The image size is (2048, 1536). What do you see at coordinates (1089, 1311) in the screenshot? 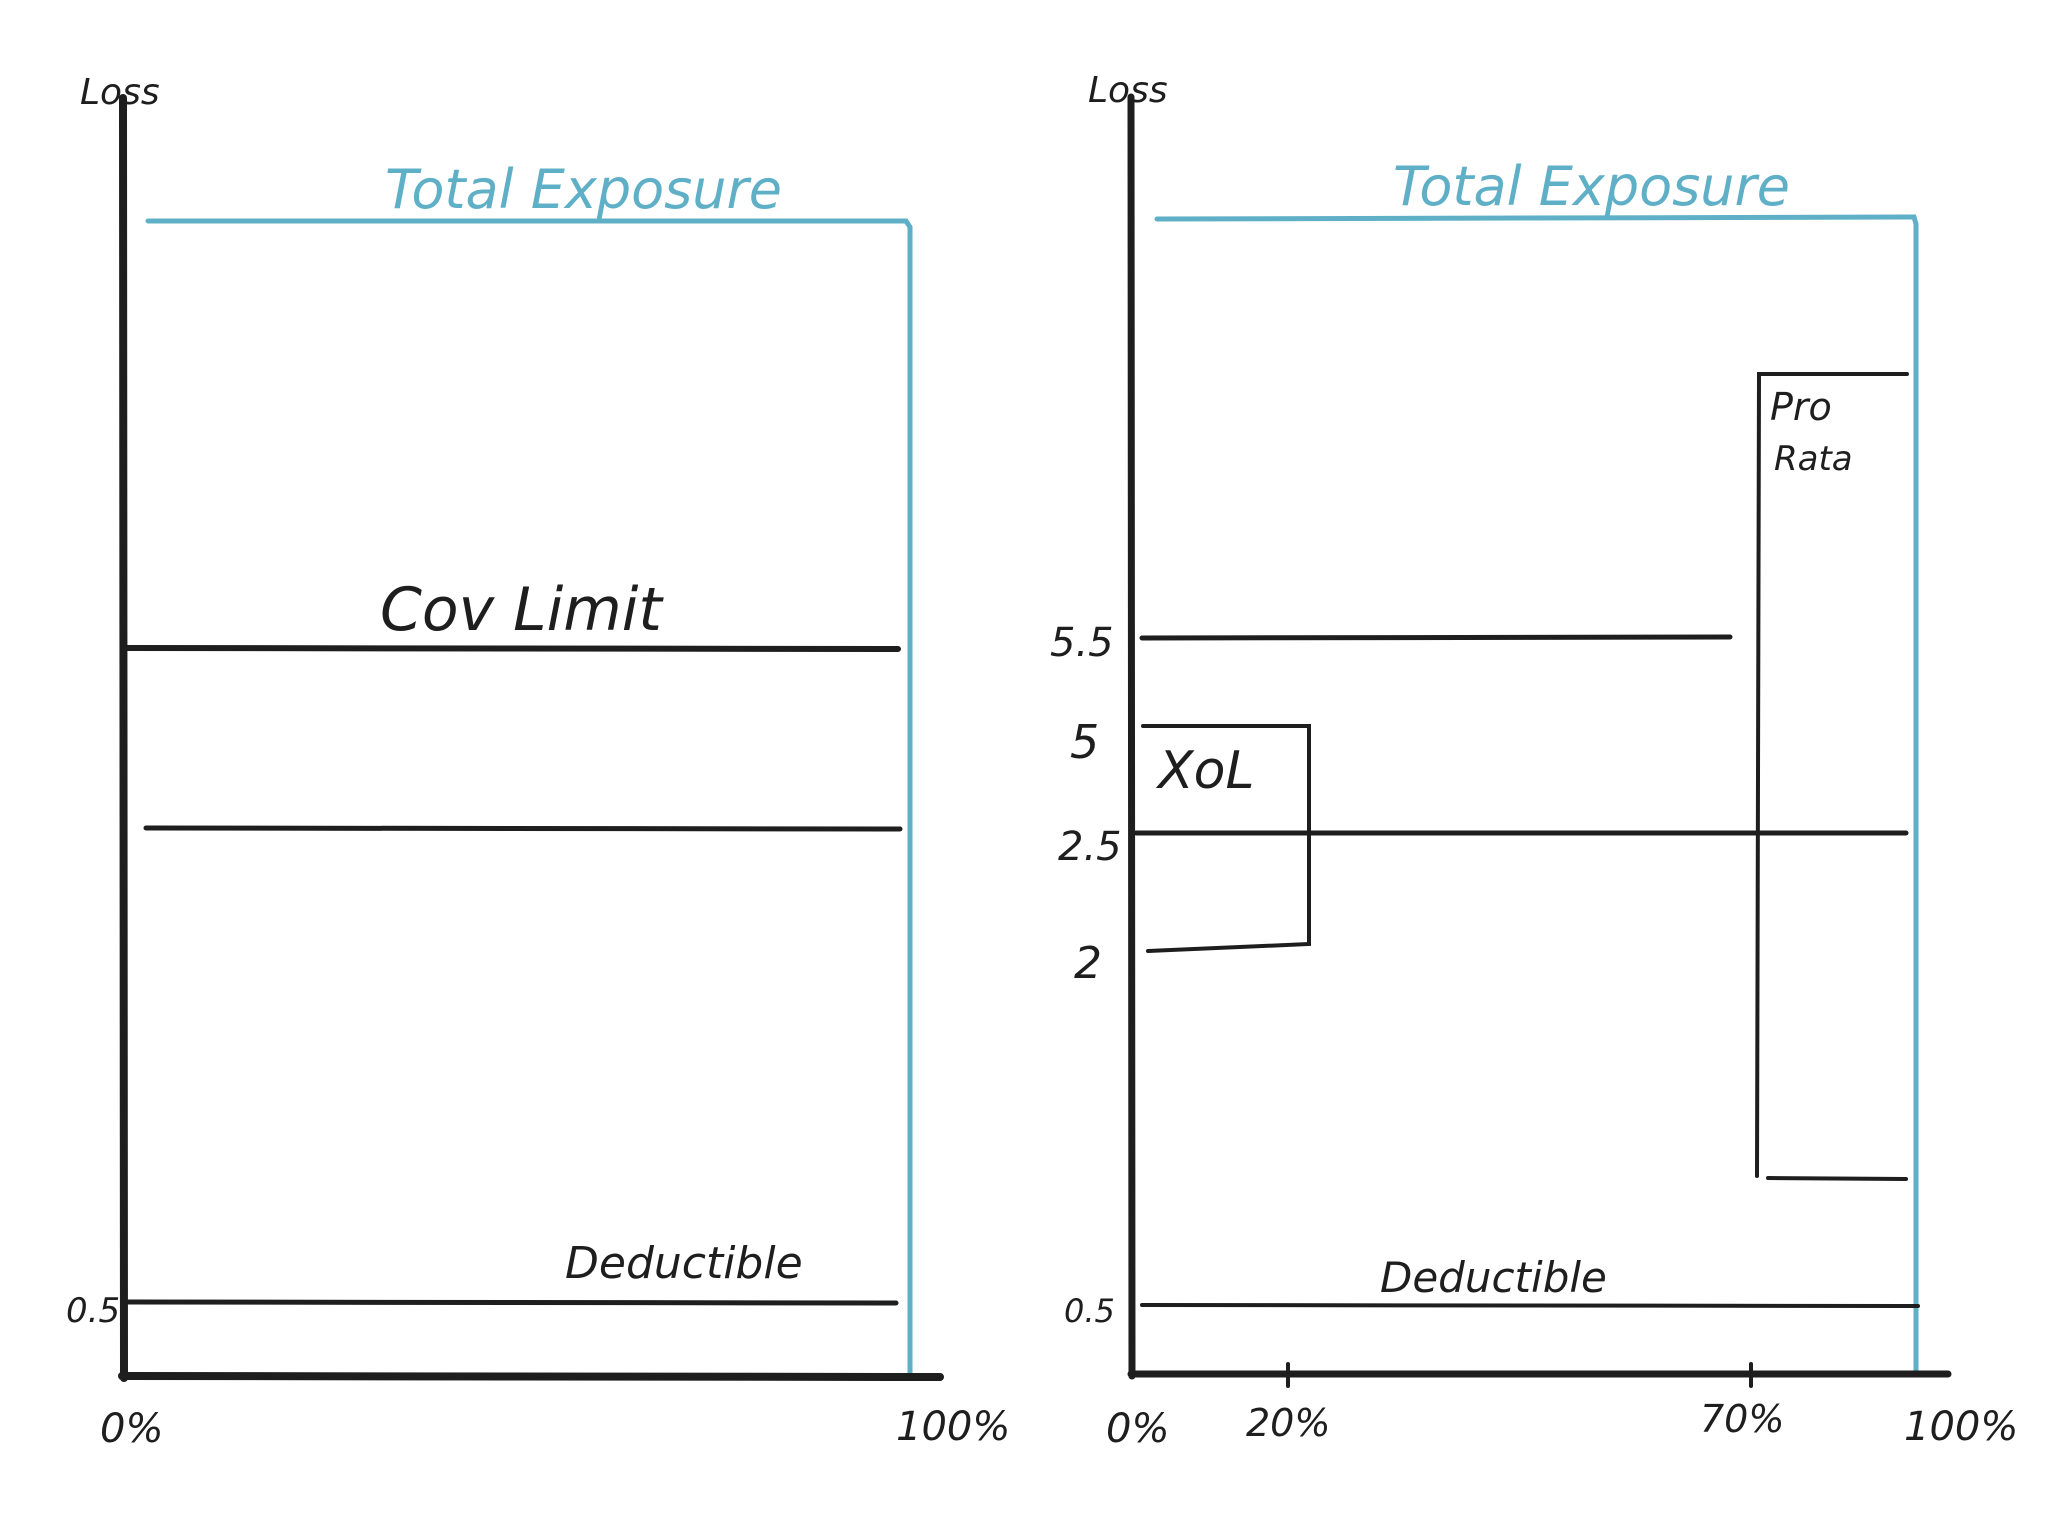
I see `right-y-tick-0-5: 0.5` at bounding box center [1089, 1311].